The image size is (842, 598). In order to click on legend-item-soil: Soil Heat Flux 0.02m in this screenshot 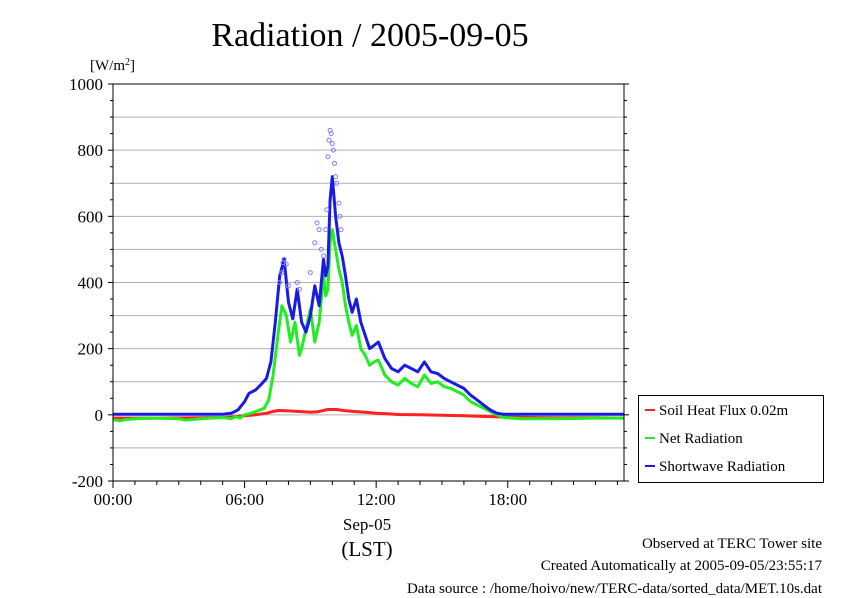, I will do `click(716, 411)`.